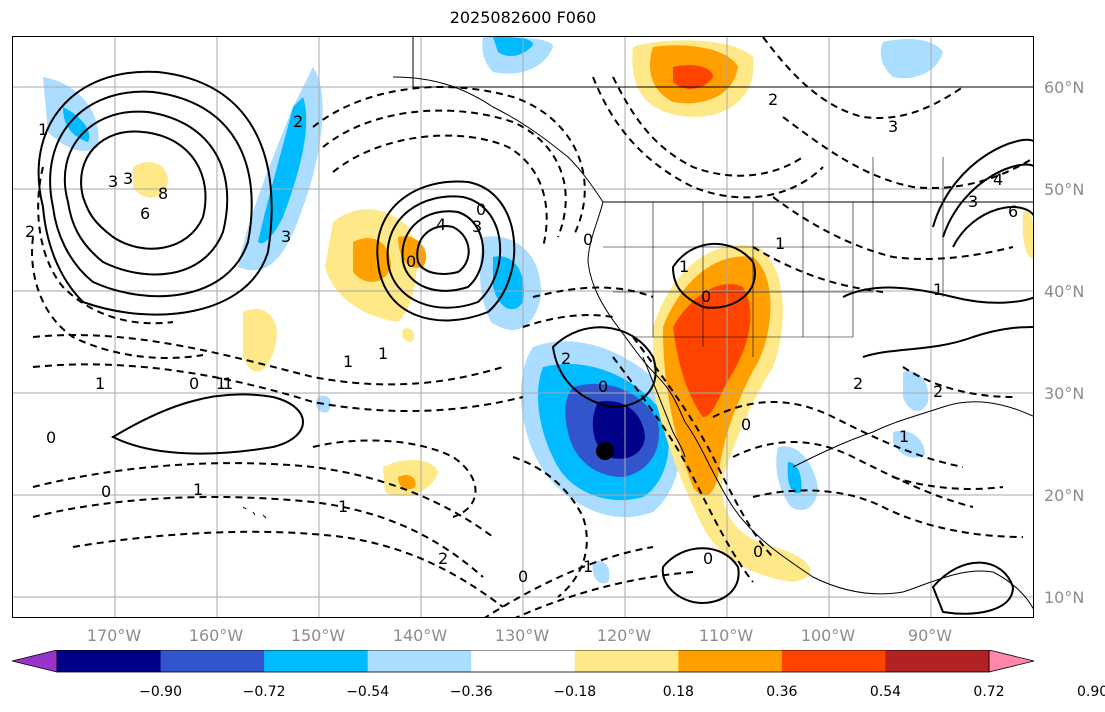 The width and height of the screenshot is (1105, 712). What do you see at coordinates (498, 139) in the screenshot?
I see `alaska-coast` at bounding box center [498, 139].